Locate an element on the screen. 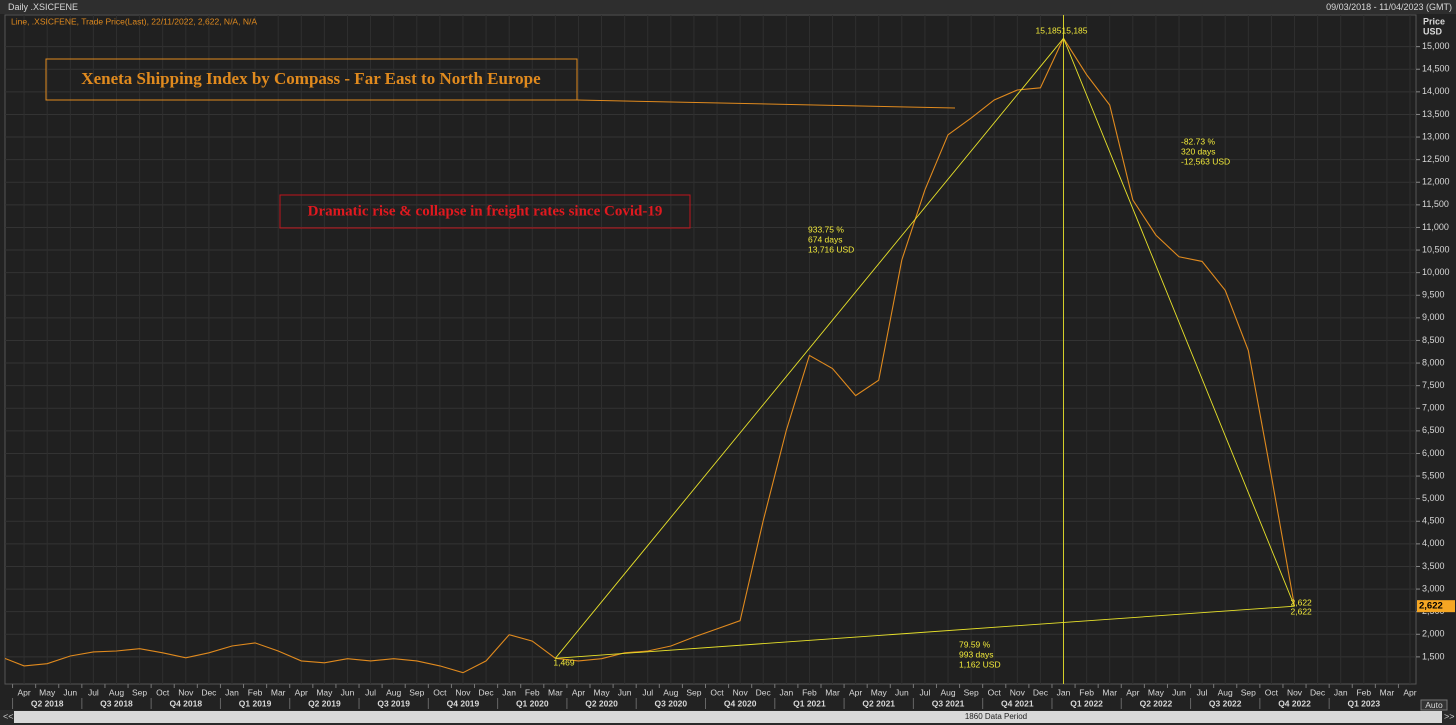 This screenshot has width=1456, height=725. y-tick-label: 7,000 is located at coordinates (1433, 408).